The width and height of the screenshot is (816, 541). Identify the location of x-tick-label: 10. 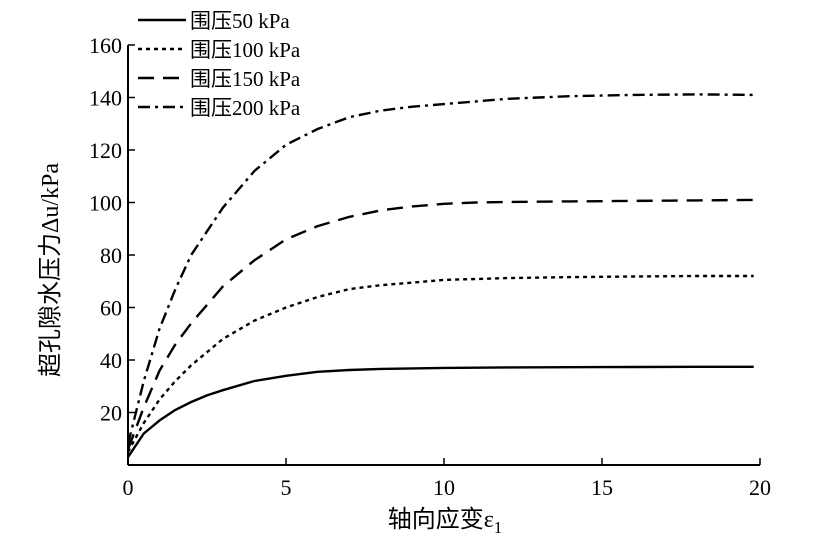
(444, 487).